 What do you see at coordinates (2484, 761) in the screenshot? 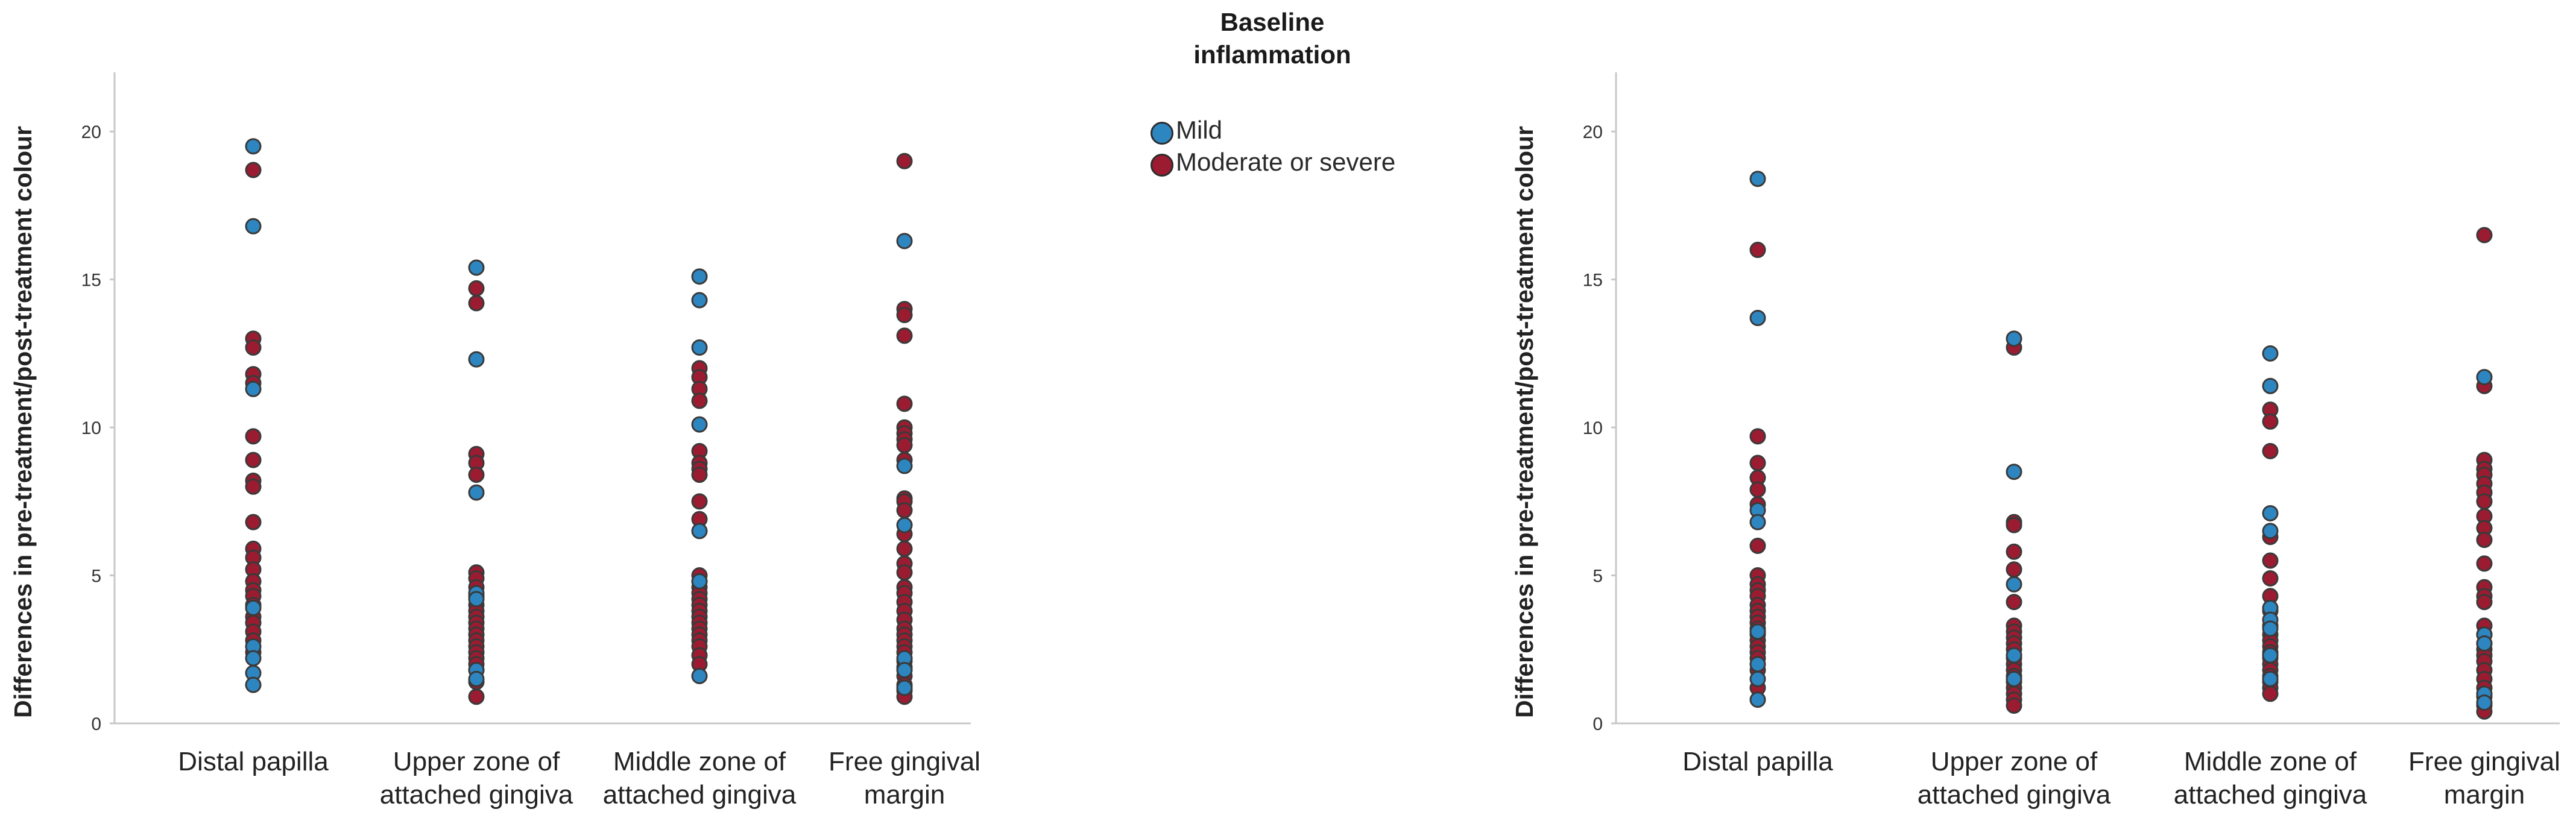
I see `x-category-label: Free gingival` at bounding box center [2484, 761].